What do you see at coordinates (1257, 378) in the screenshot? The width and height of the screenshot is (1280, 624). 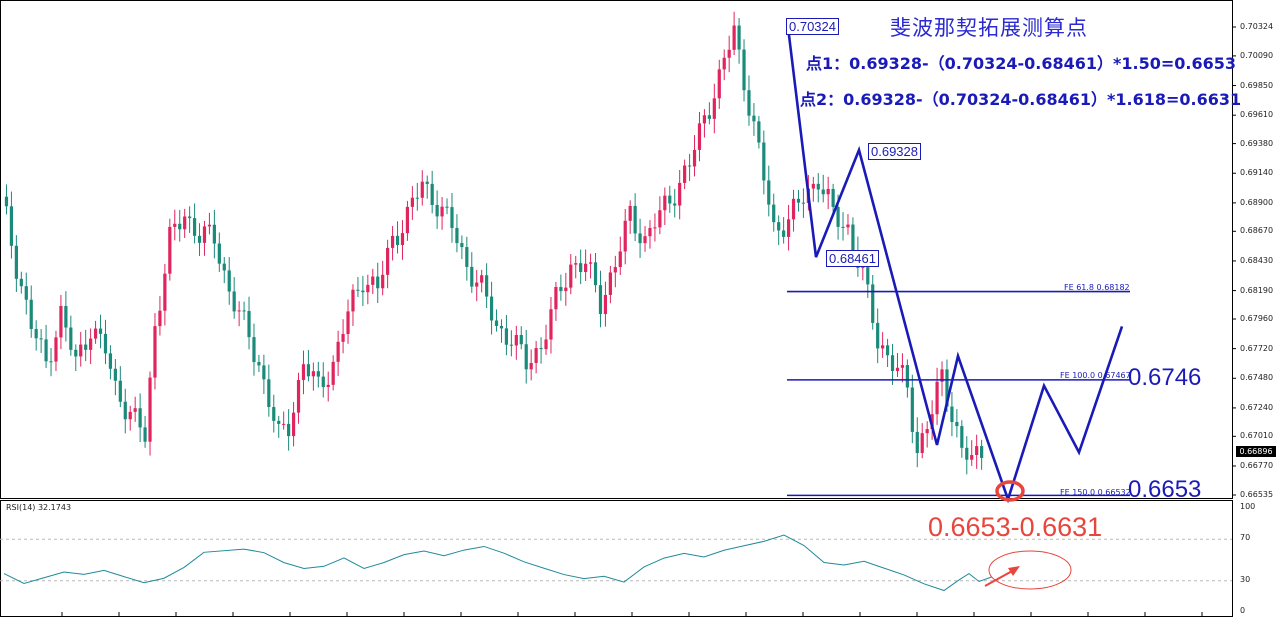 I see `price-tick-label: 0.67480` at bounding box center [1257, 378].